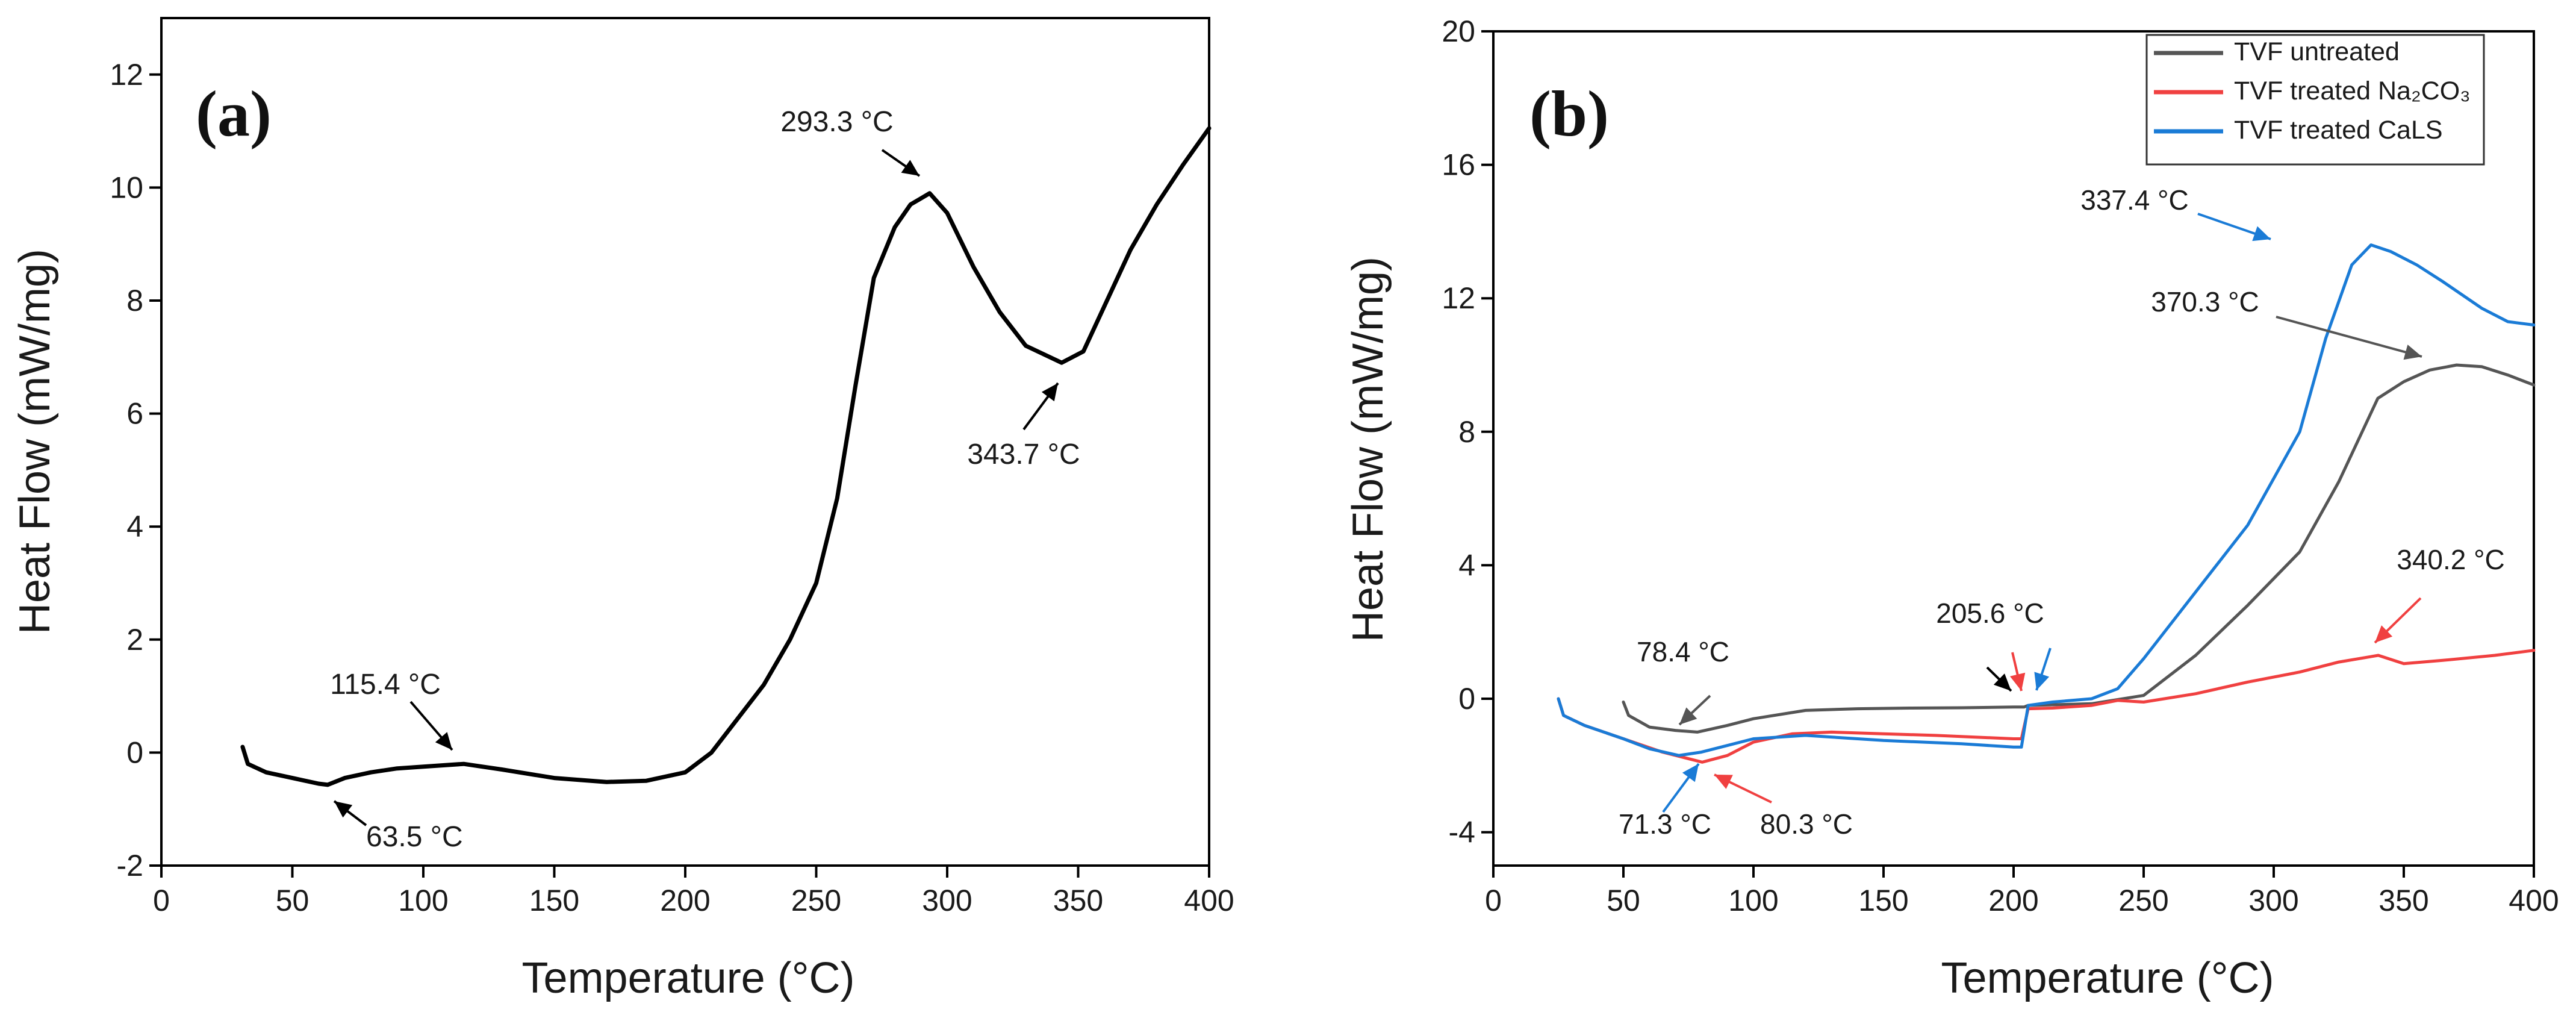  I want to click on peak-annotation: 370.3 °C, so click(2205, 301).